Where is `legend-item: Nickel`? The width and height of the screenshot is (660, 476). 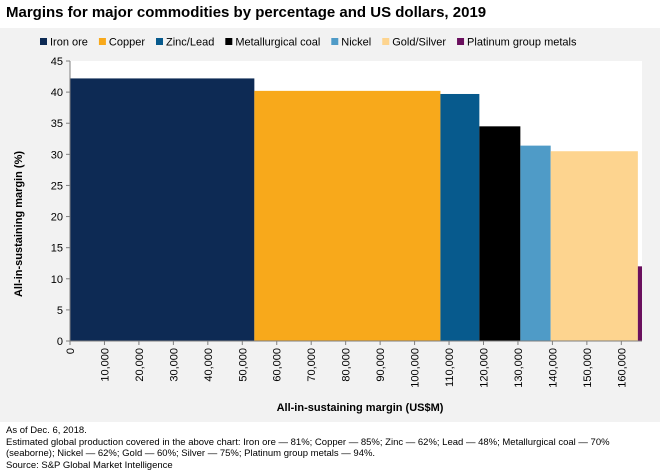
legend-item: Nickel is located at coordinates (351, 43).